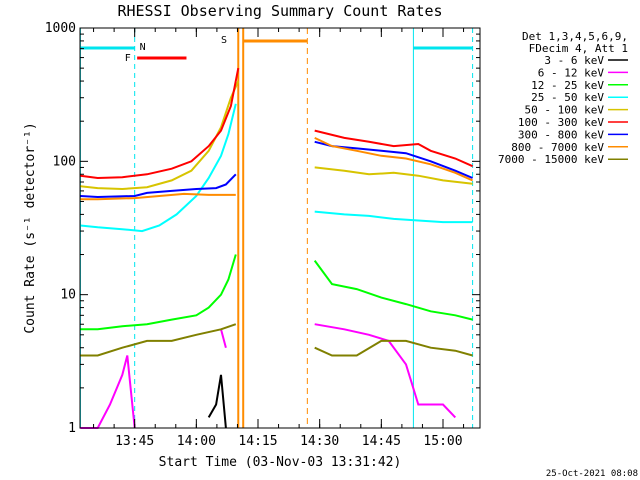 The image size is (640, 480). What do you see at coordinates (592, 474) in the screenshot?
I see `timestamp: 25-Oct-2021 08:08` at bounding box center [592, 474].